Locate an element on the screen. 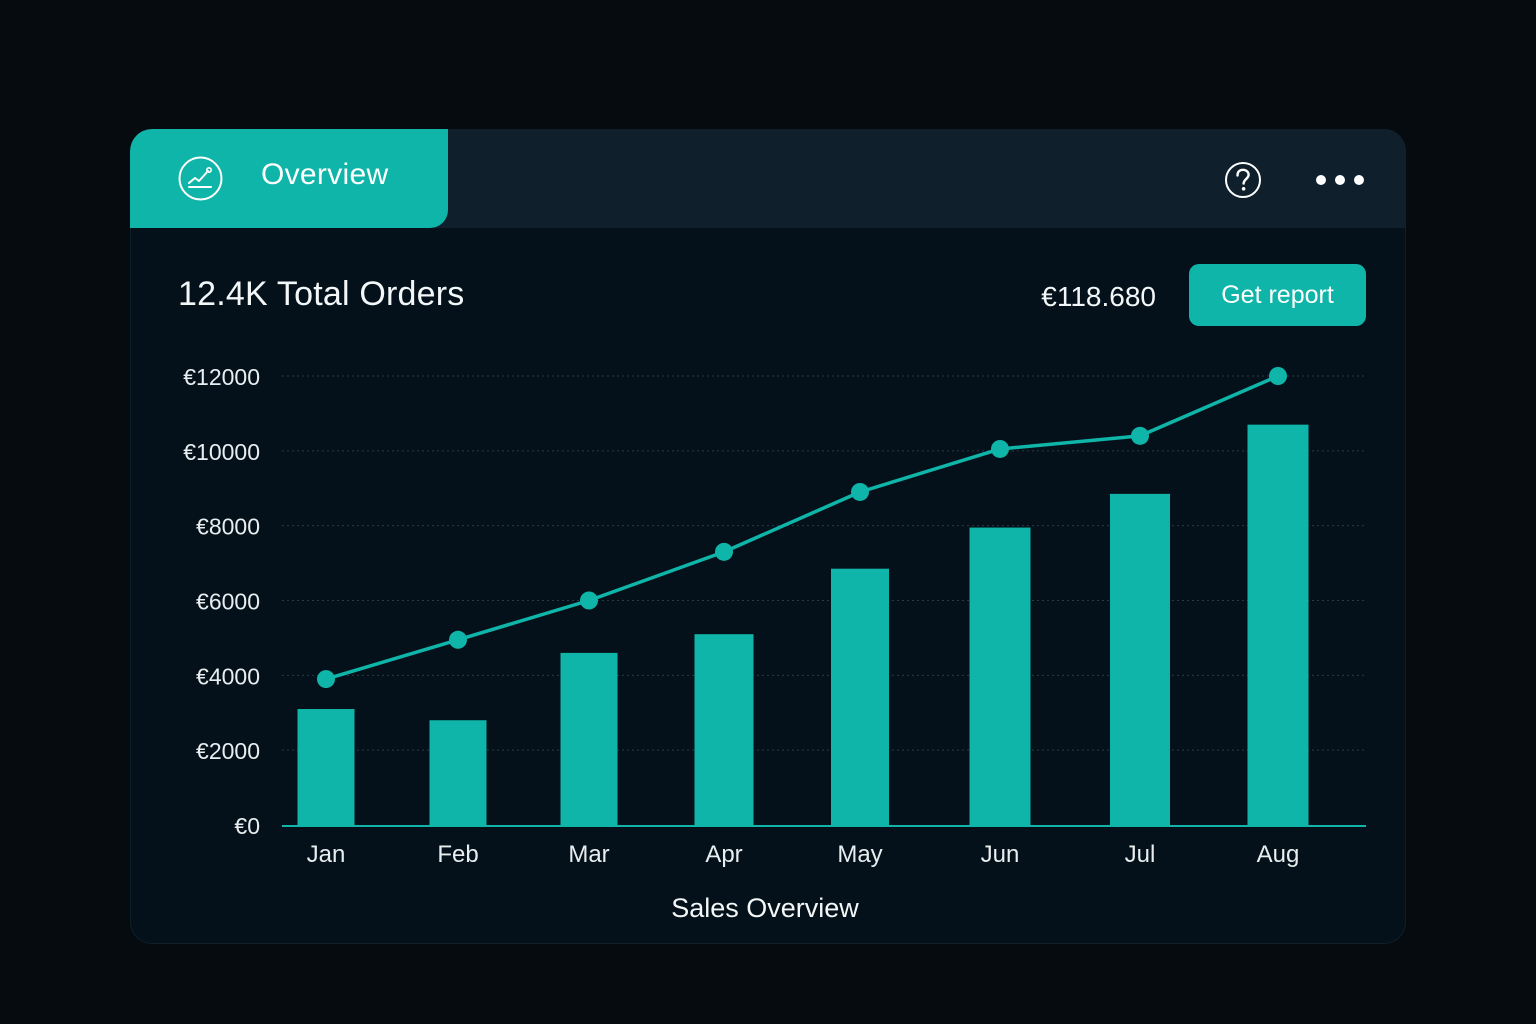  y-axis-ticks: €0 €2000 €4000 €6000 €8000 €10000 €12000 is located at coordinates (221, 601).